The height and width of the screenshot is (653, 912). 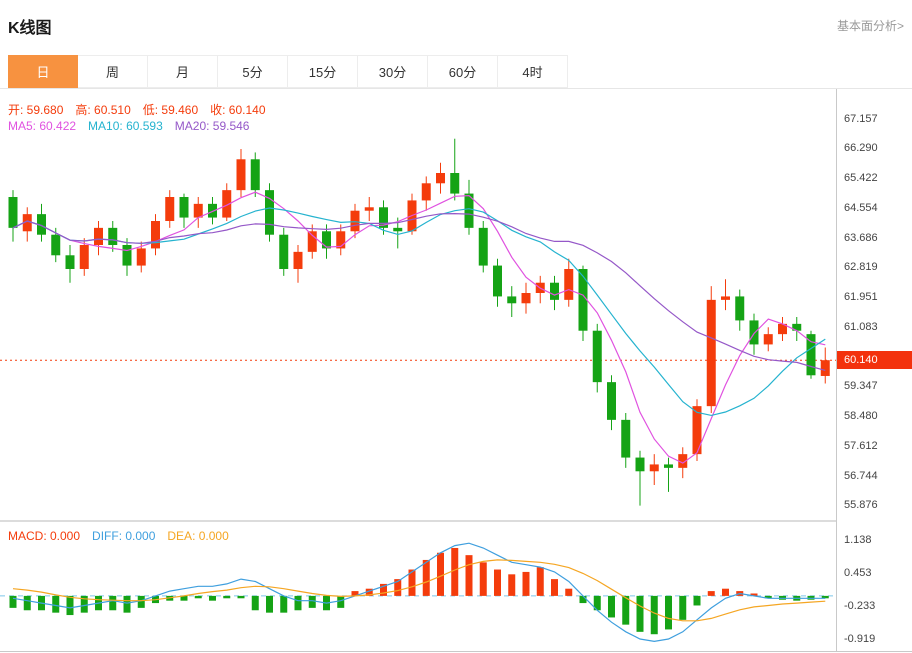 What do you see at coordinates (861, 207) in the screenshot?
I see `price-axis-label: 64.554` at bounding box center [861, 207].